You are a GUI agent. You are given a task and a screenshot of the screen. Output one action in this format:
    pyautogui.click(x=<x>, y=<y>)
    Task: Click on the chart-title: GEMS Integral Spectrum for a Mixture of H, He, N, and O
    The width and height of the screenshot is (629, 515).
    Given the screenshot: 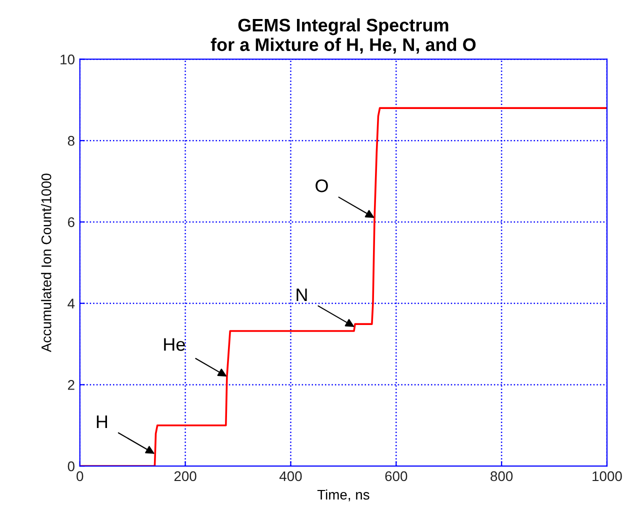 What is the action you would take?
    pyautogui.click(x=343, y=36)
    